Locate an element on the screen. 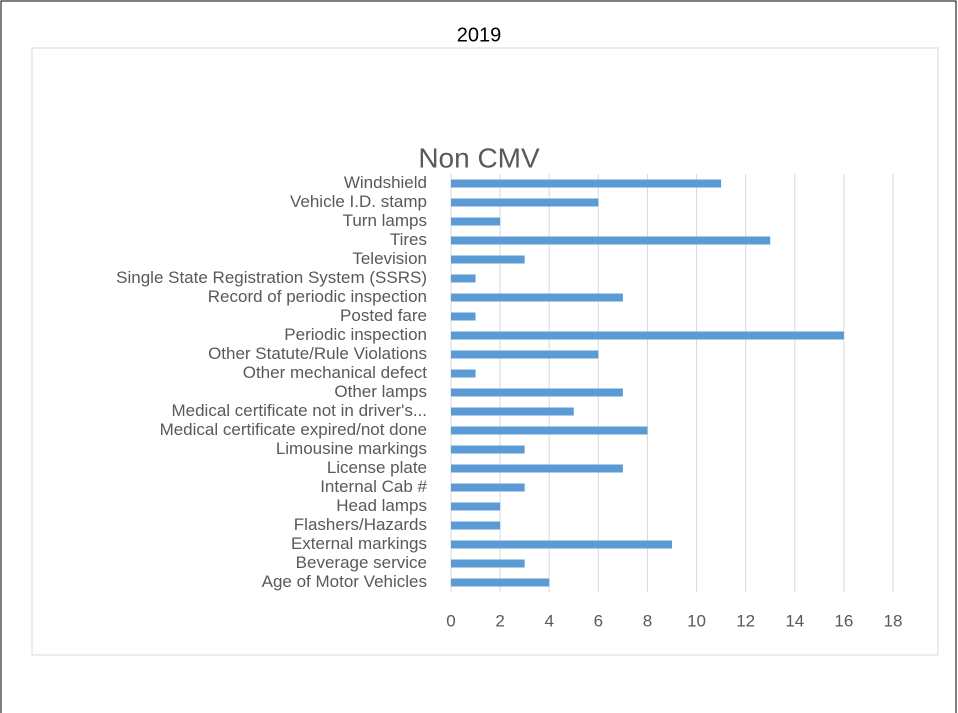  y-tick-label: Tires is located at coordinates (408, 239).